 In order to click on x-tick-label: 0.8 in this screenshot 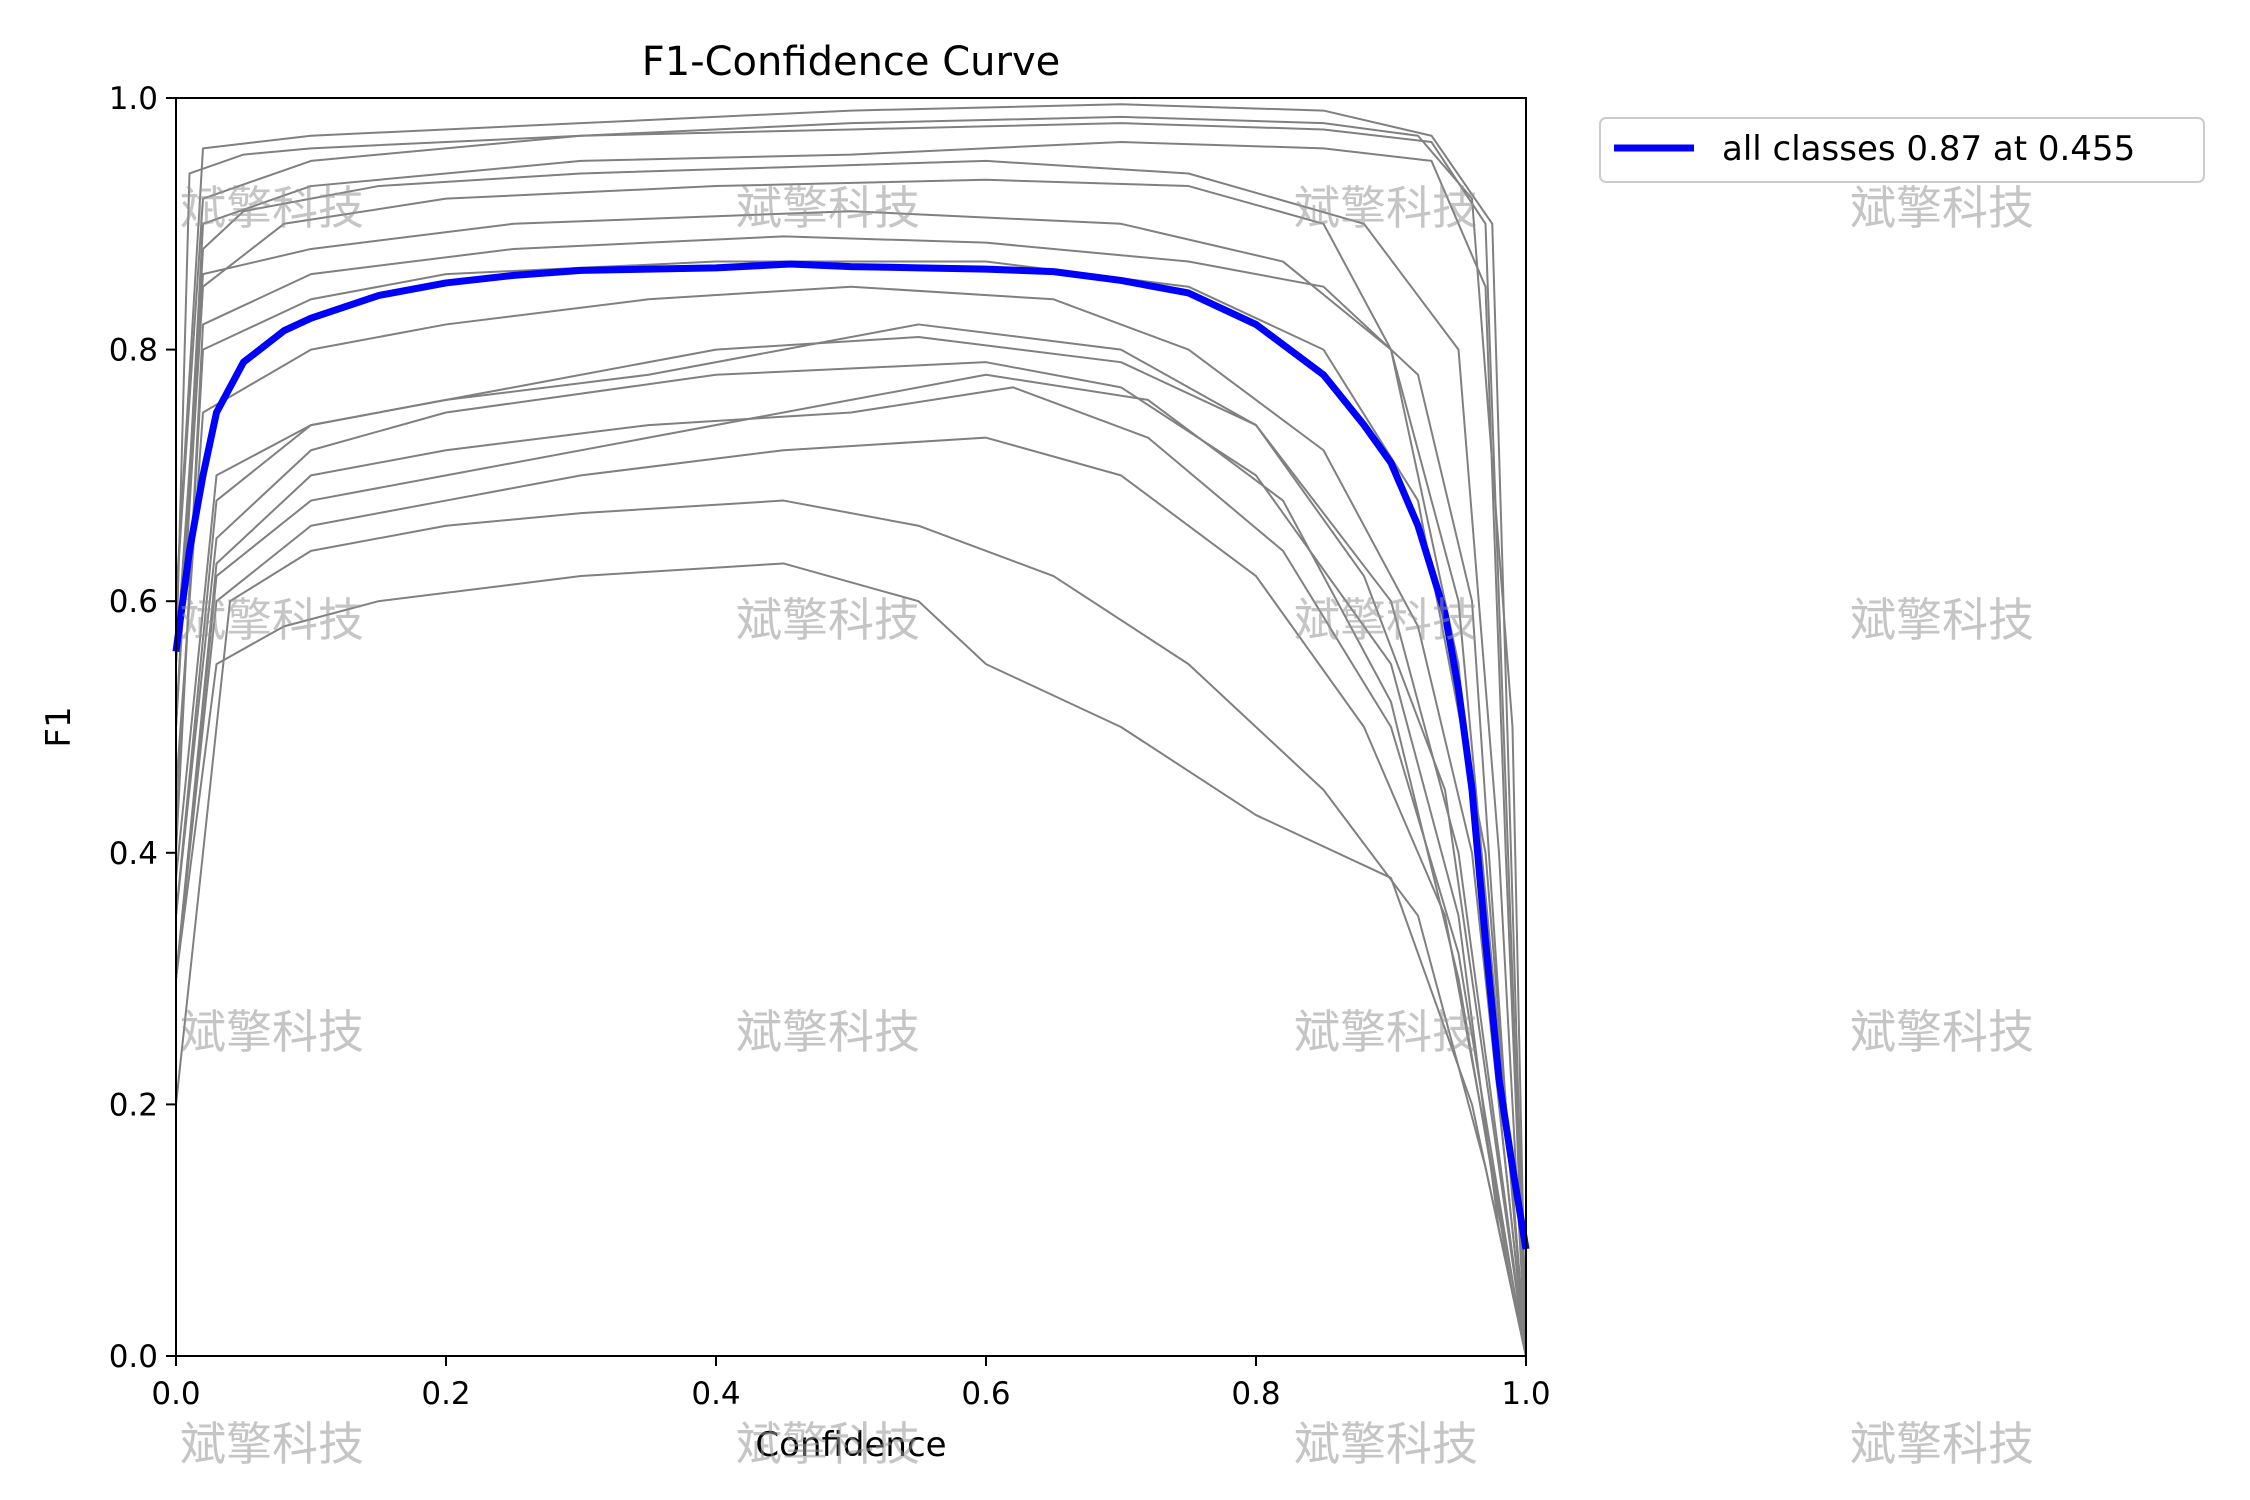, I will do `click(1255, 1394)`.